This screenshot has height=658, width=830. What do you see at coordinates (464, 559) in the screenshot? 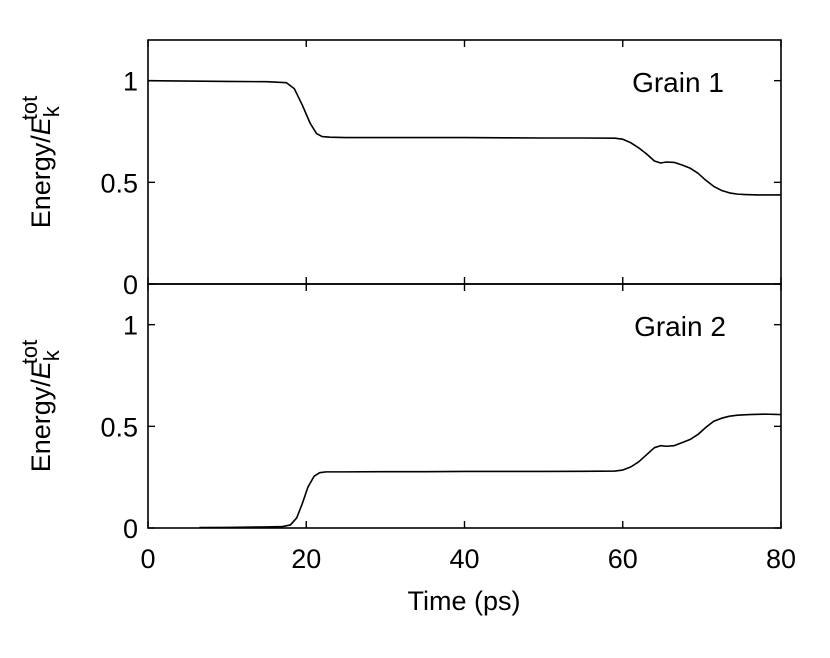
I see `x-tick-label: 40` at bounding box center [464, 559].